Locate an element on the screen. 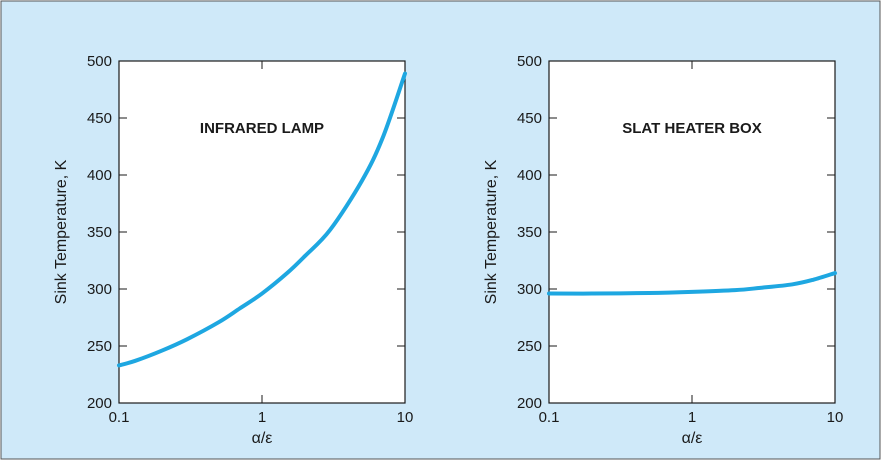 This screenshot has height=460, width=881. chart-title: SLAT HEATER BOX is located at coordinates (691, 128).